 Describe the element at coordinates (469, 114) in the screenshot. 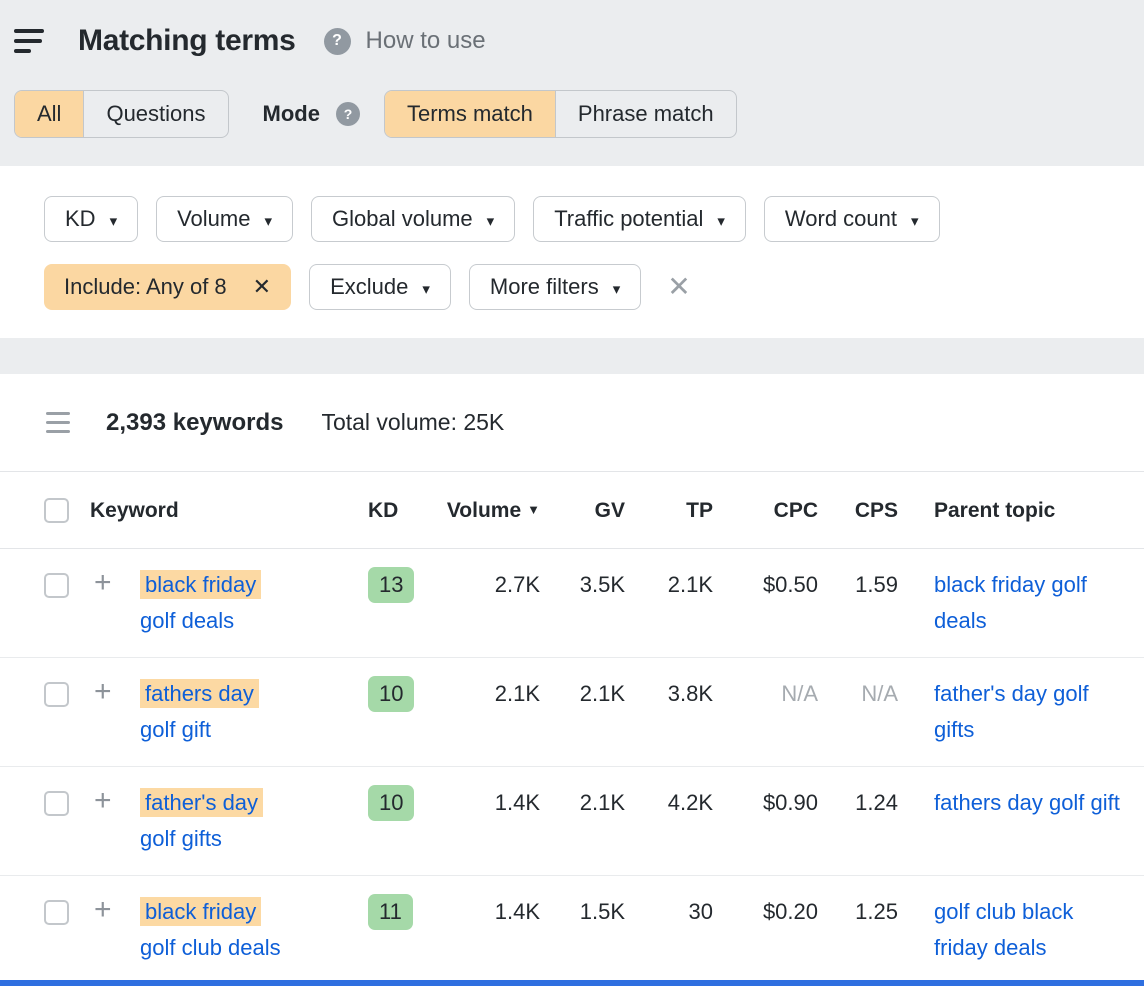

I see `toggle-terms-match: Terms match` at that location.